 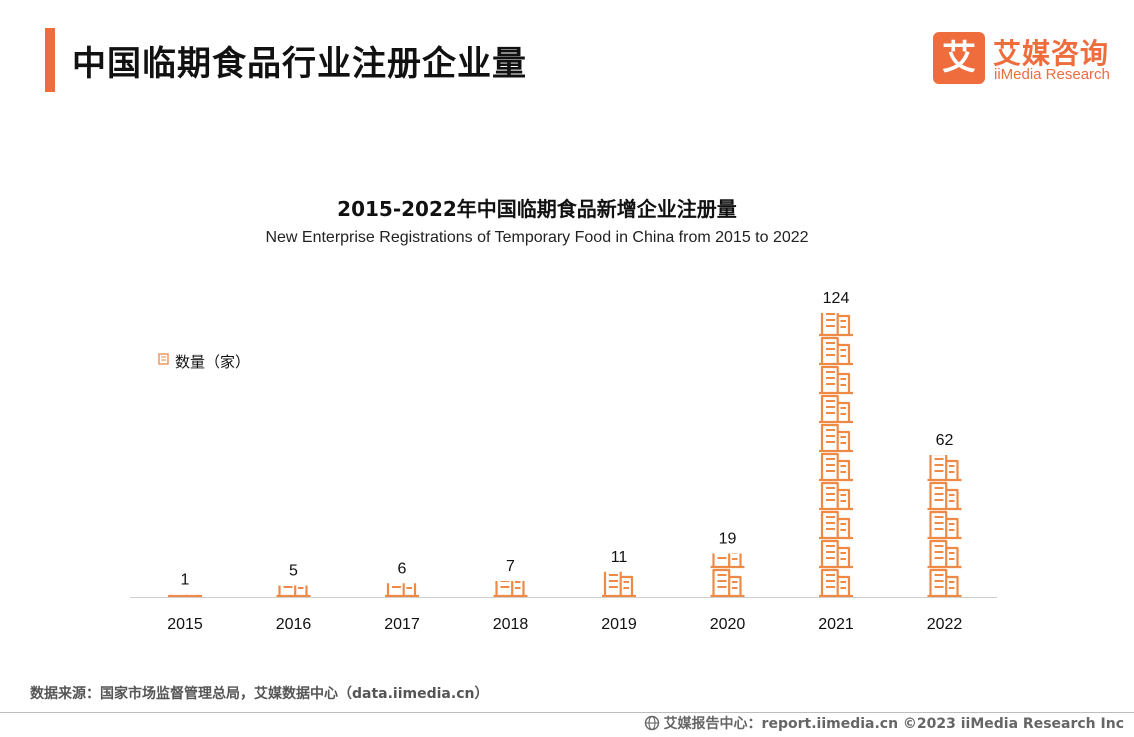 I want to click on bar-2020, so click(x=727, y=575).